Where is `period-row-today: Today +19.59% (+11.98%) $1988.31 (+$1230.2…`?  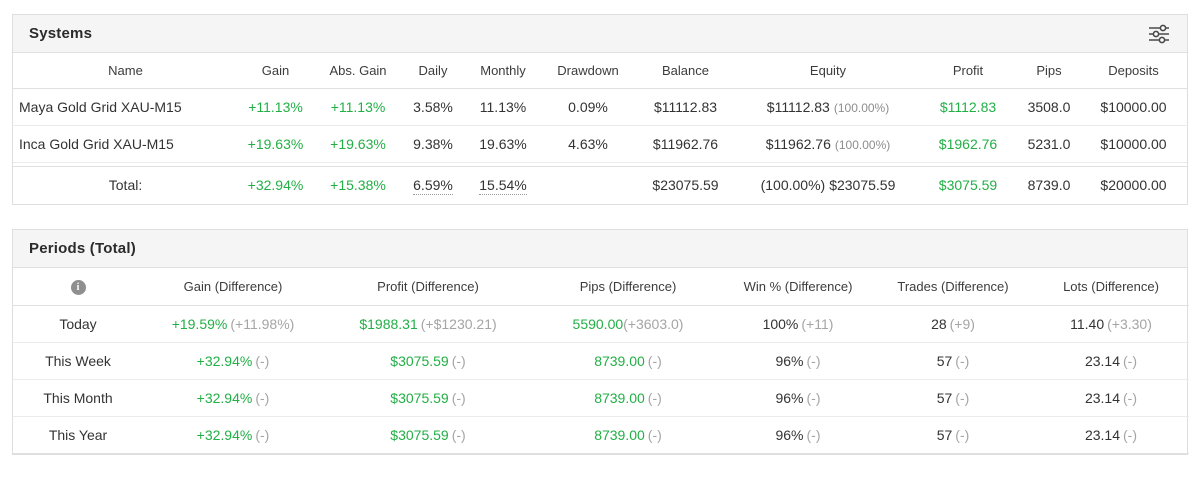
period-row-today: Today +19.59% (+11.98%) $1988.31 (+$1230.2… is located at coordinates (601, 324).